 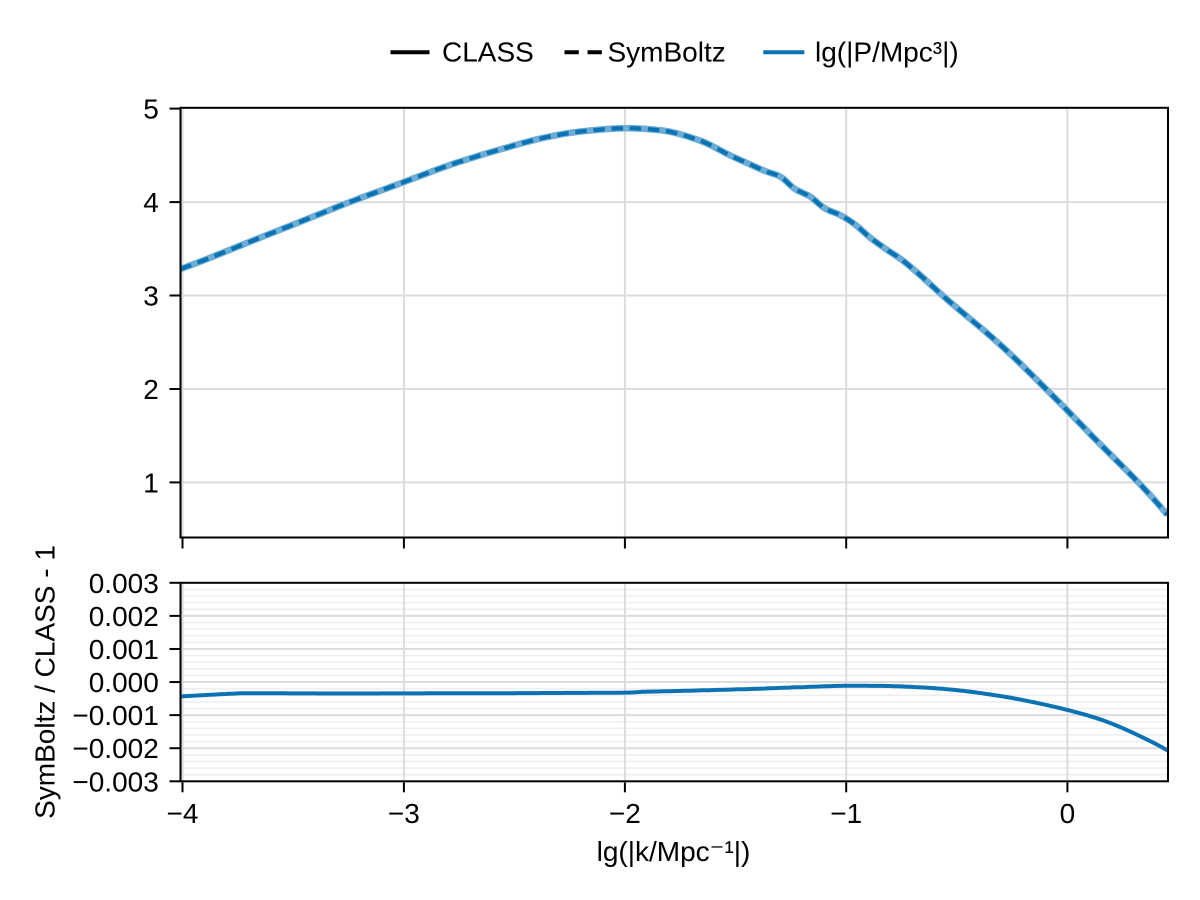 I want to click on svg-text: CLASS, so click(x=488, y=52).